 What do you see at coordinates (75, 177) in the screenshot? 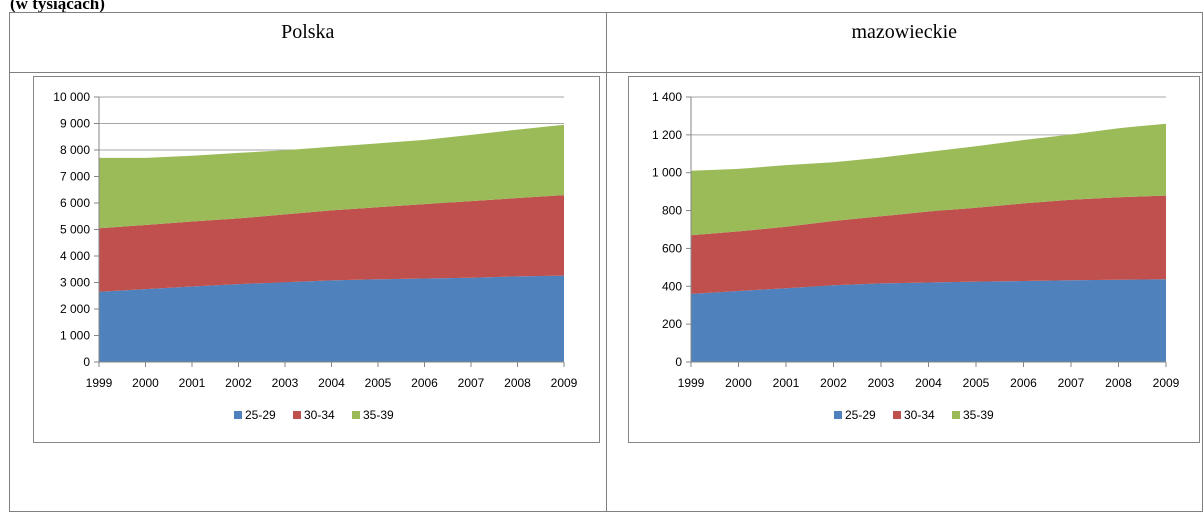
I see `y-tick-label: 7 000` at bounding box center [75, 177].